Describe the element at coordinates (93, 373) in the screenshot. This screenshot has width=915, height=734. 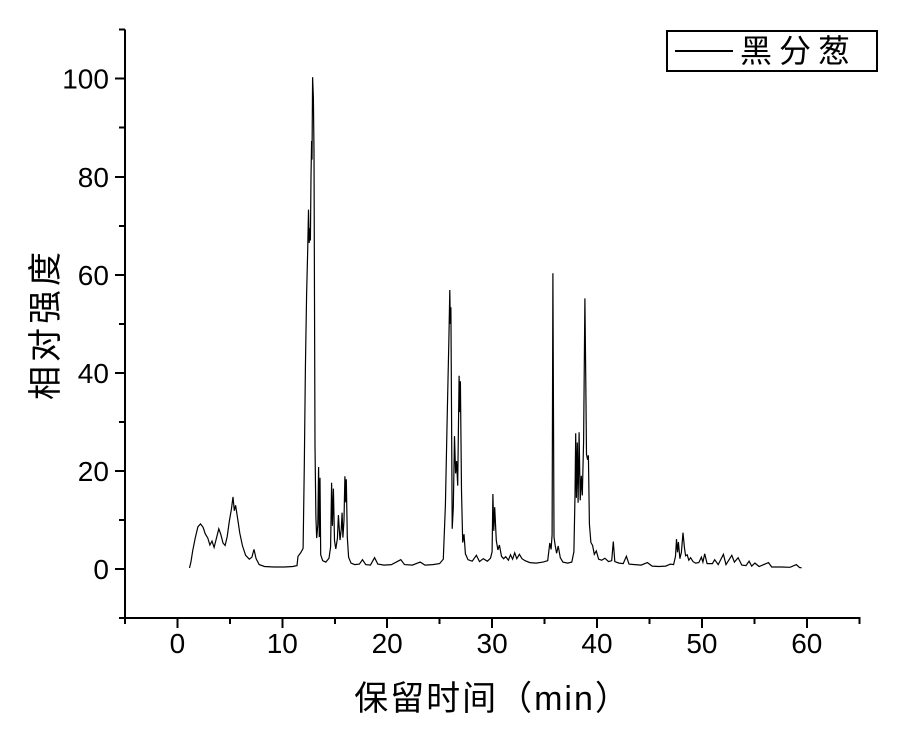
I see `y-tick-label: 40` at that location.